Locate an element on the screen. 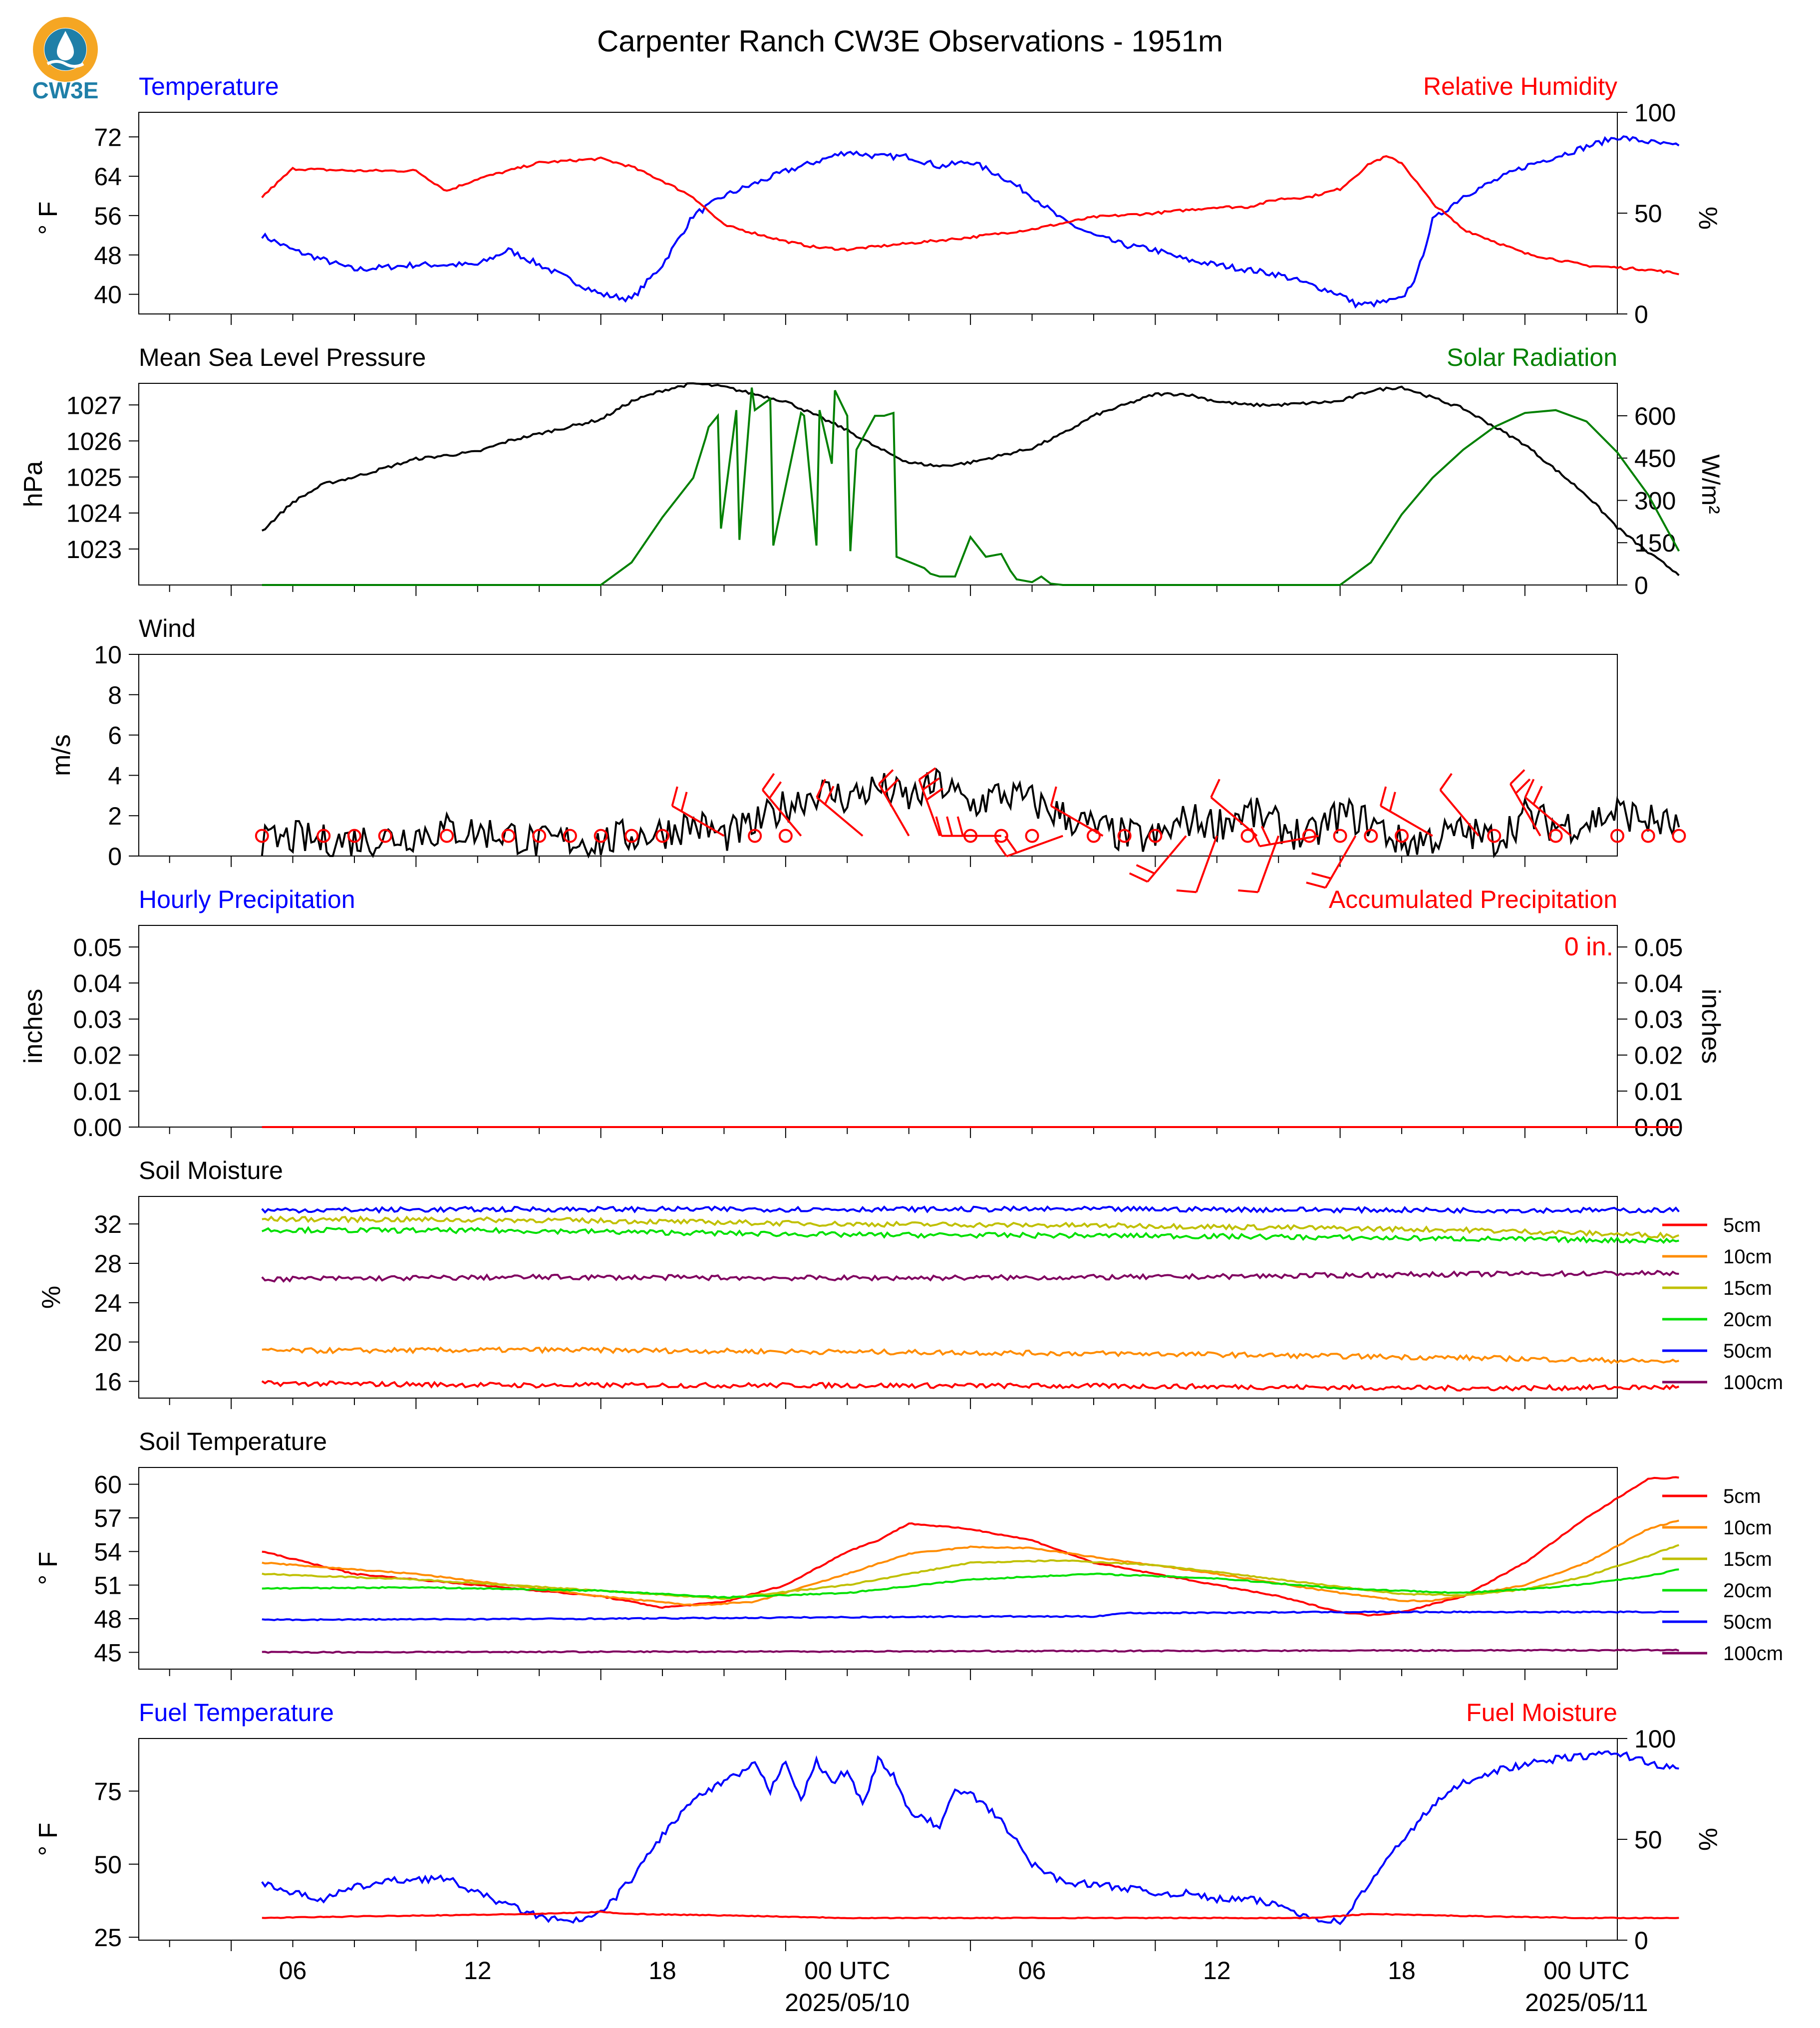 This screenshot has height=2028, width=1820. panel-left-title: Soil Temperature is located at coordinates (233, 1441).